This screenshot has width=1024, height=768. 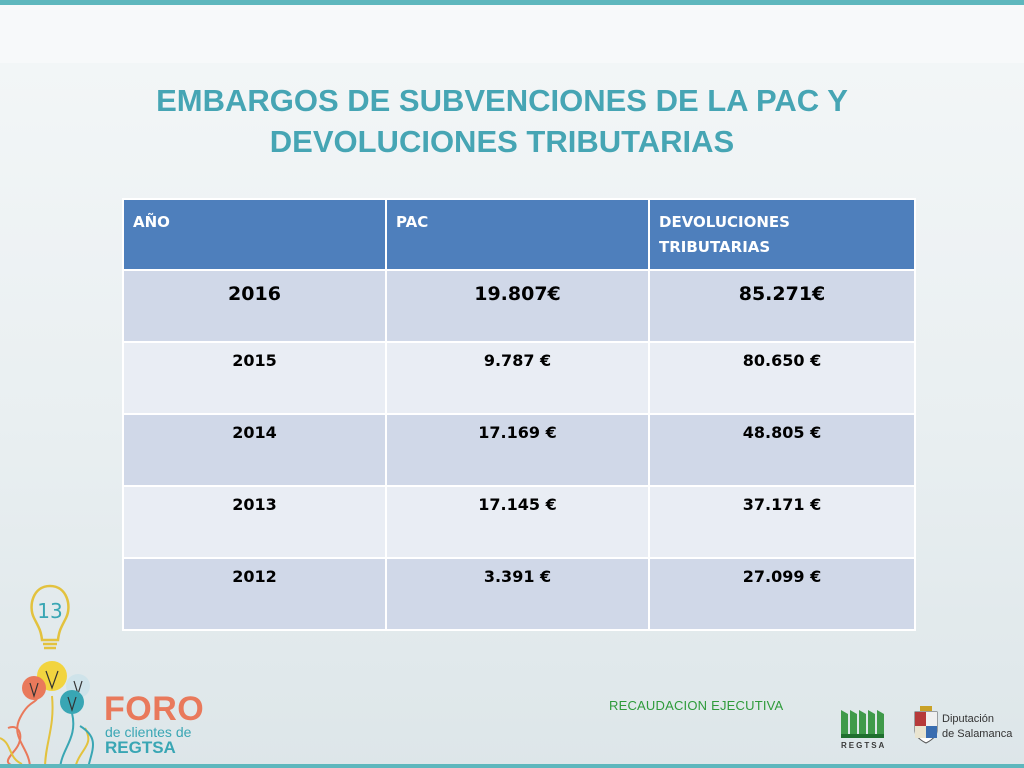 What do you see at coordinates (512, 34) in the screenshot?
I see `top-panel` at bounding box center [512, 34].